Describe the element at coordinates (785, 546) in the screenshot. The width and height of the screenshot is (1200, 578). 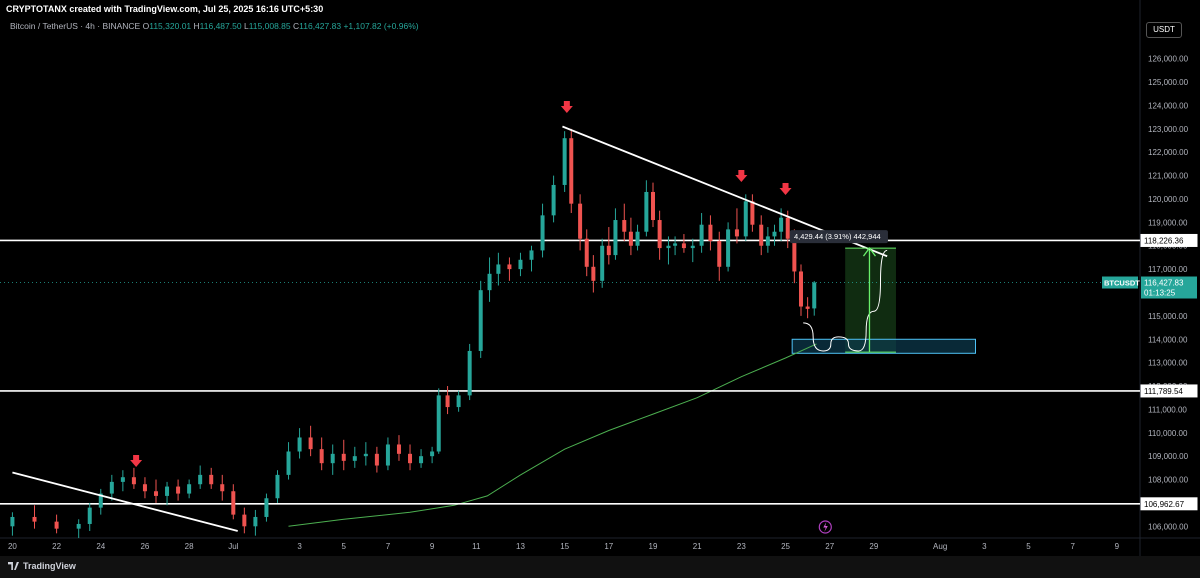
I see `time-tick-label: 25` at that location.